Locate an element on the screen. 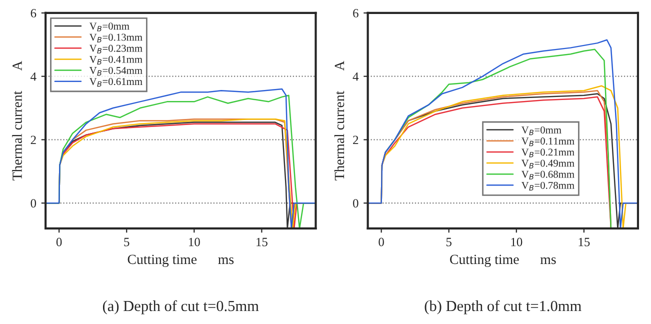 The width and height of the screenshot is (651, 324). text: (a) Depth of cut t=0.5mm is located at coordinates (180, 307).